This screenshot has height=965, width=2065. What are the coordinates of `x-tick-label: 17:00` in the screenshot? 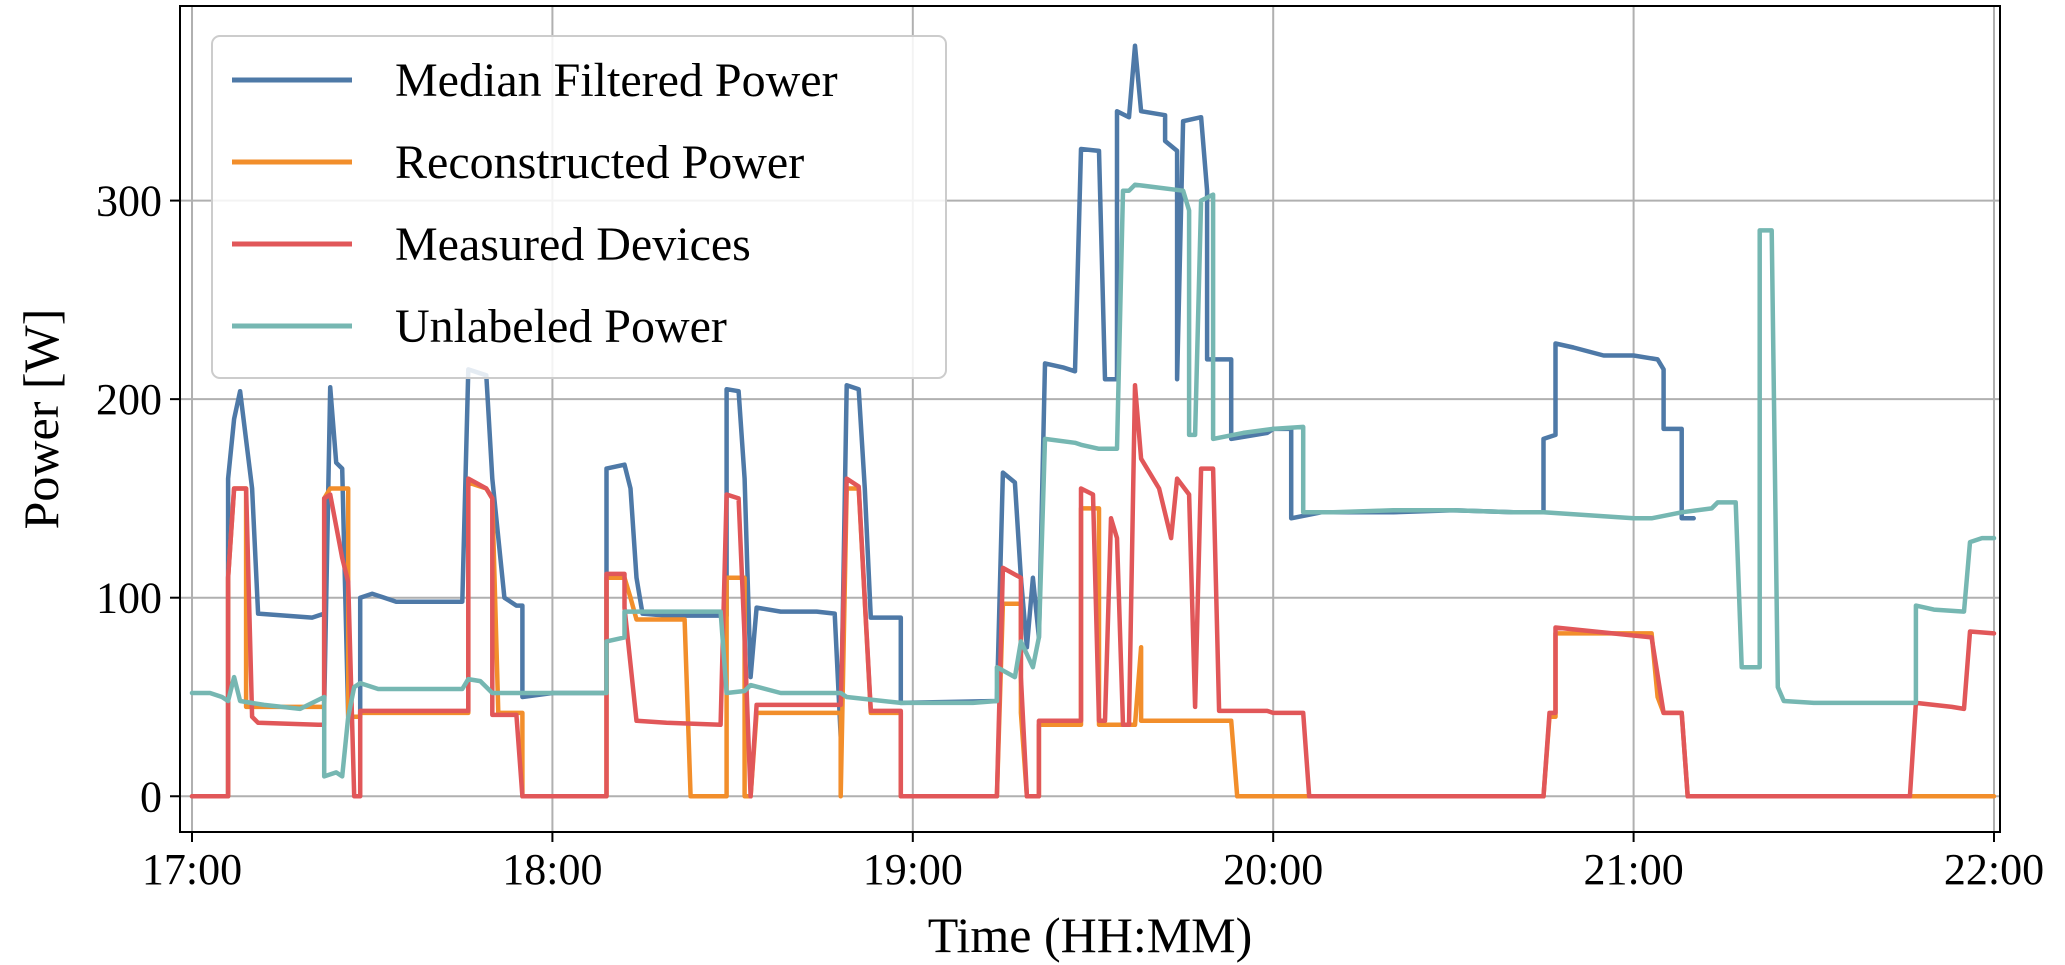 It's located at (192, 869).